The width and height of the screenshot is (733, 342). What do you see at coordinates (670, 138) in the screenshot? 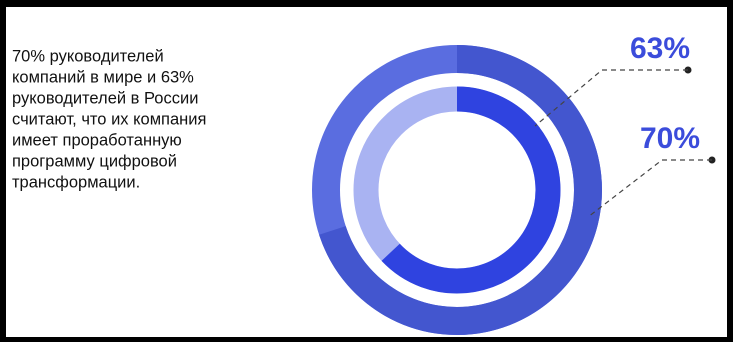
I see `value-label: 70%` at bounding box center [670, 138].